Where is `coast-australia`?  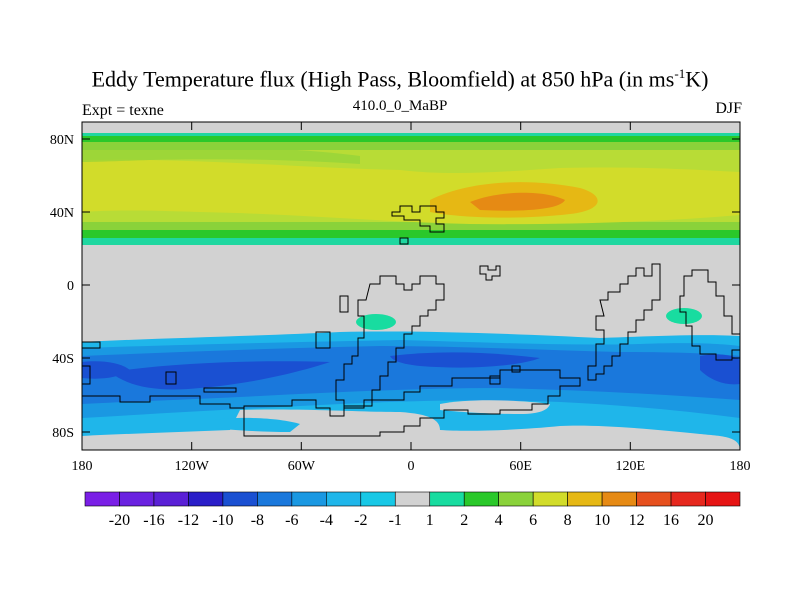 coast-australia is located at coordinates (709, 315).